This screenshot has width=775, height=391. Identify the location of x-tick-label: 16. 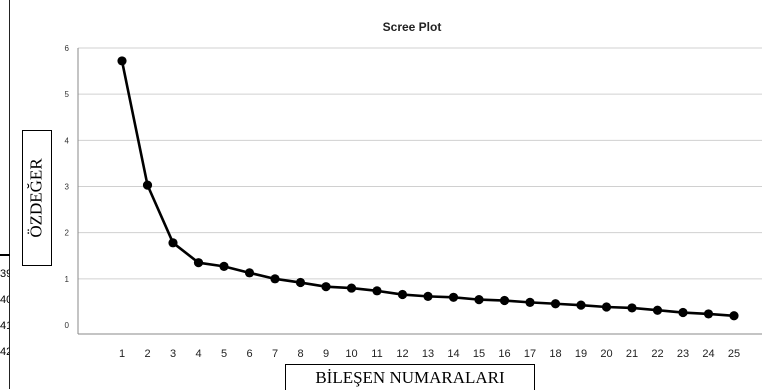
(504, 354).